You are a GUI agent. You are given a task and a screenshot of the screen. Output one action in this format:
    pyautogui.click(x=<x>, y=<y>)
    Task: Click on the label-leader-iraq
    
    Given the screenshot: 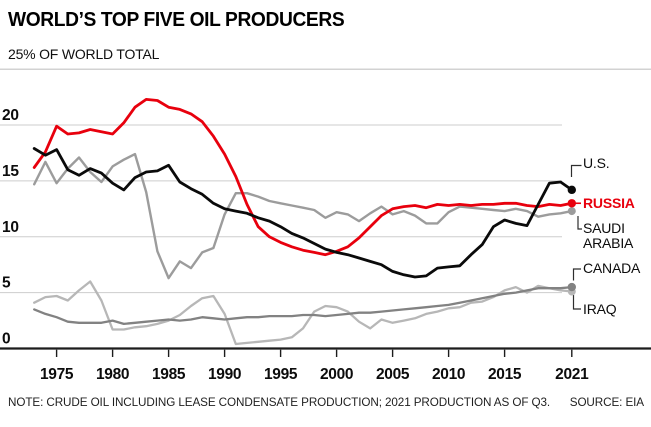 What is the action you would take?
    pyautogui.click(x=576, y=302)
    